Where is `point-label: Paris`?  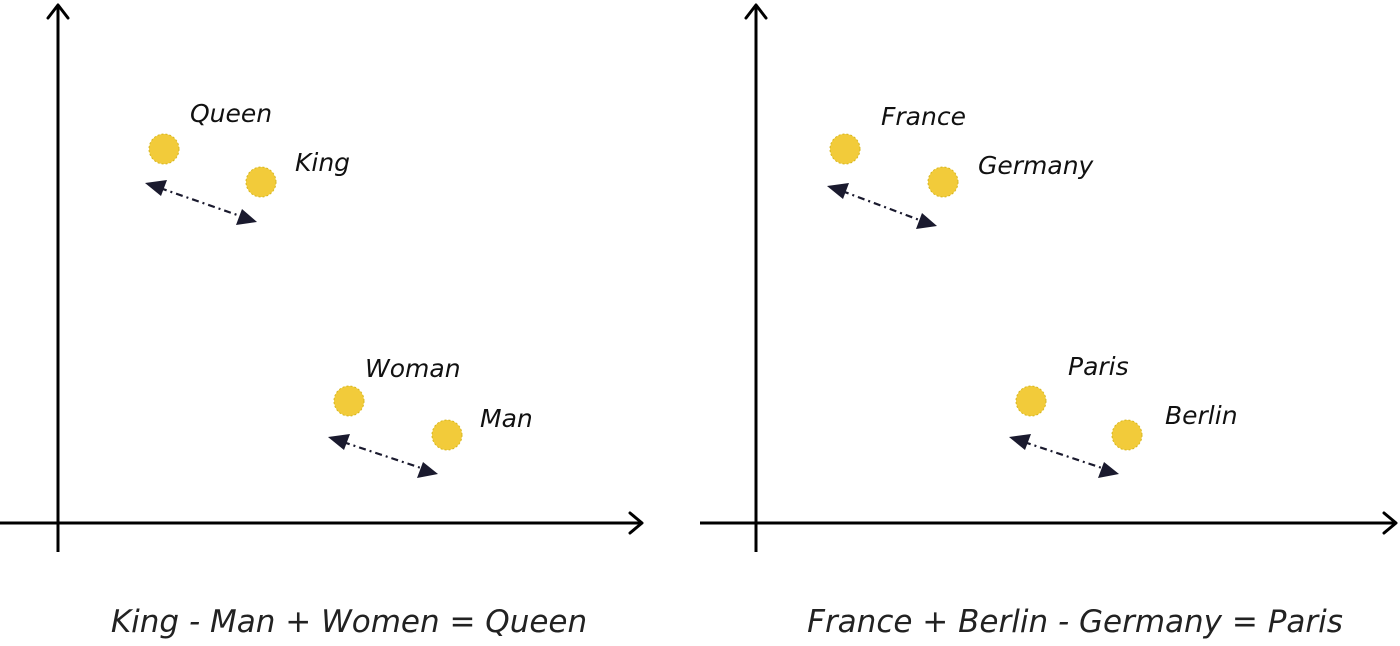 point-label: Paris is located at coordinates (1098, 366).